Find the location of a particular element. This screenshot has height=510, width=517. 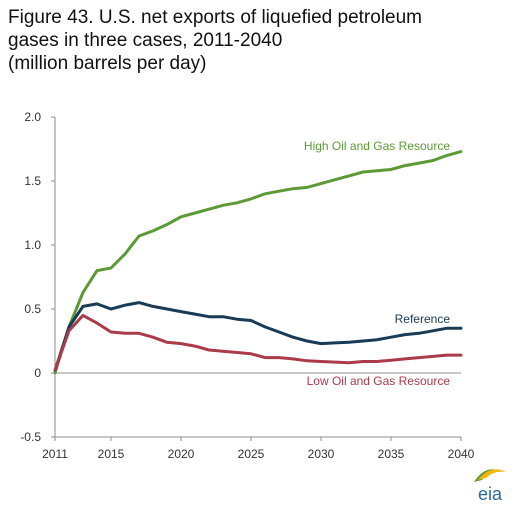

title-line-2: gases in three cases, 2011-2040 is located at coordinates (145, 40).